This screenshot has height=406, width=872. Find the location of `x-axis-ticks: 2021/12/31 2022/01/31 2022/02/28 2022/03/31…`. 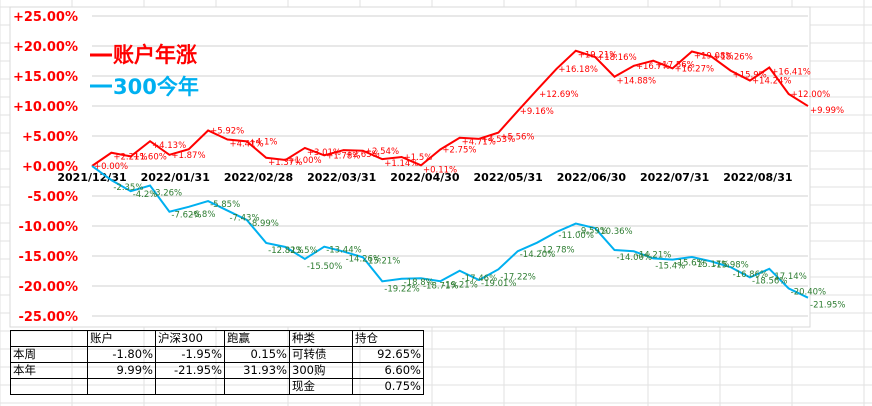

x-axis-ticks: 2021/12/31 2022/01/31 2022/02/28 2022/03/31… is located at coordinates (424, 177).